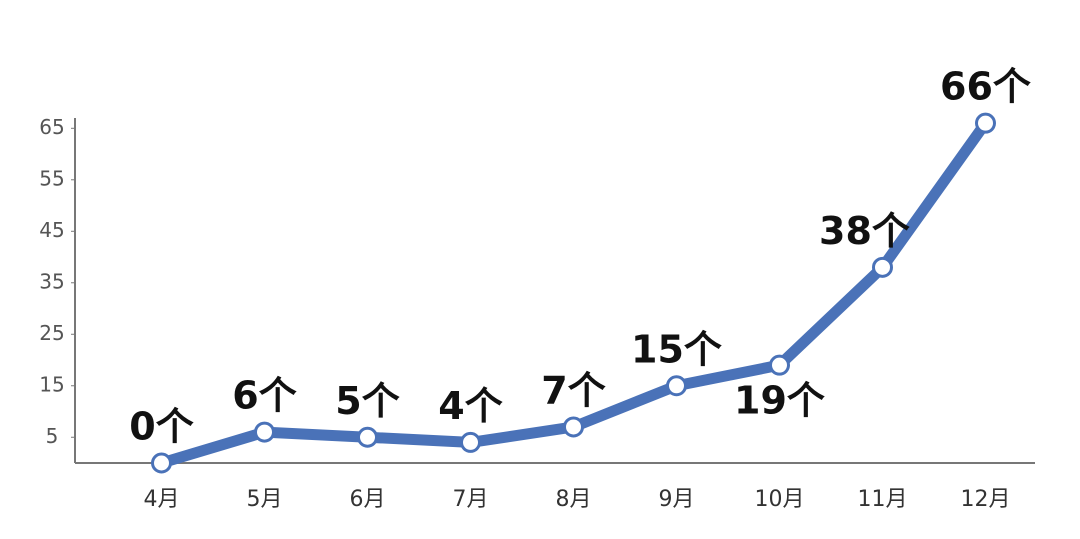 The width and height of the screenshot is (1080, 539). What do you see at coordinates (470, 406) in the screenshot?
I see `value-label: 4个` at bounding box center [470, 406].